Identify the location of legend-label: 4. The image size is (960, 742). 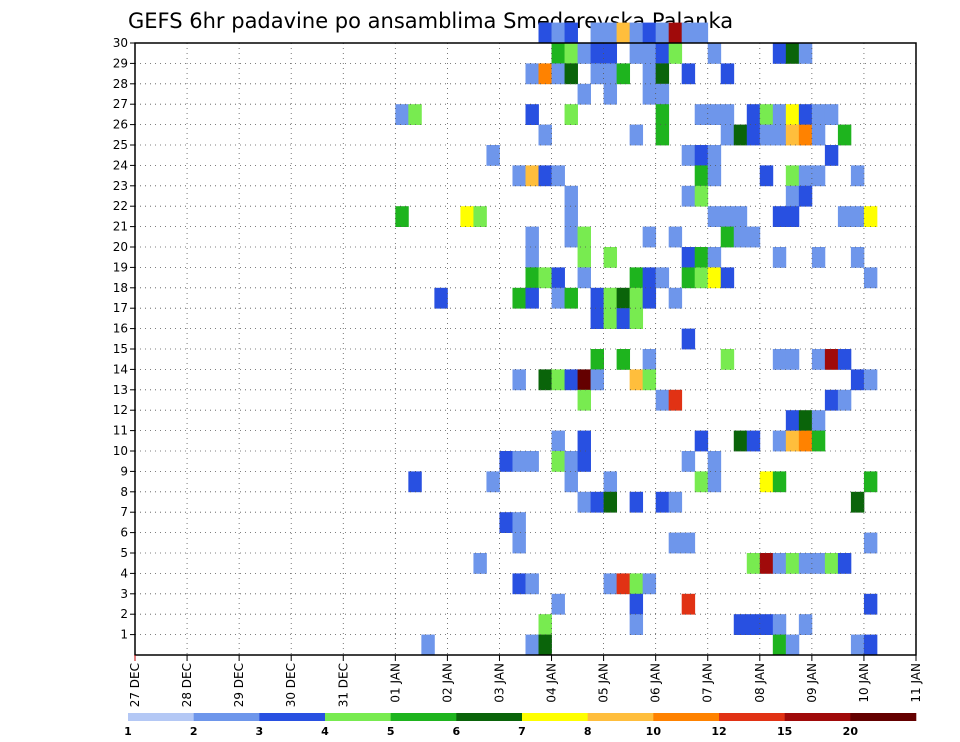
(325, 731).